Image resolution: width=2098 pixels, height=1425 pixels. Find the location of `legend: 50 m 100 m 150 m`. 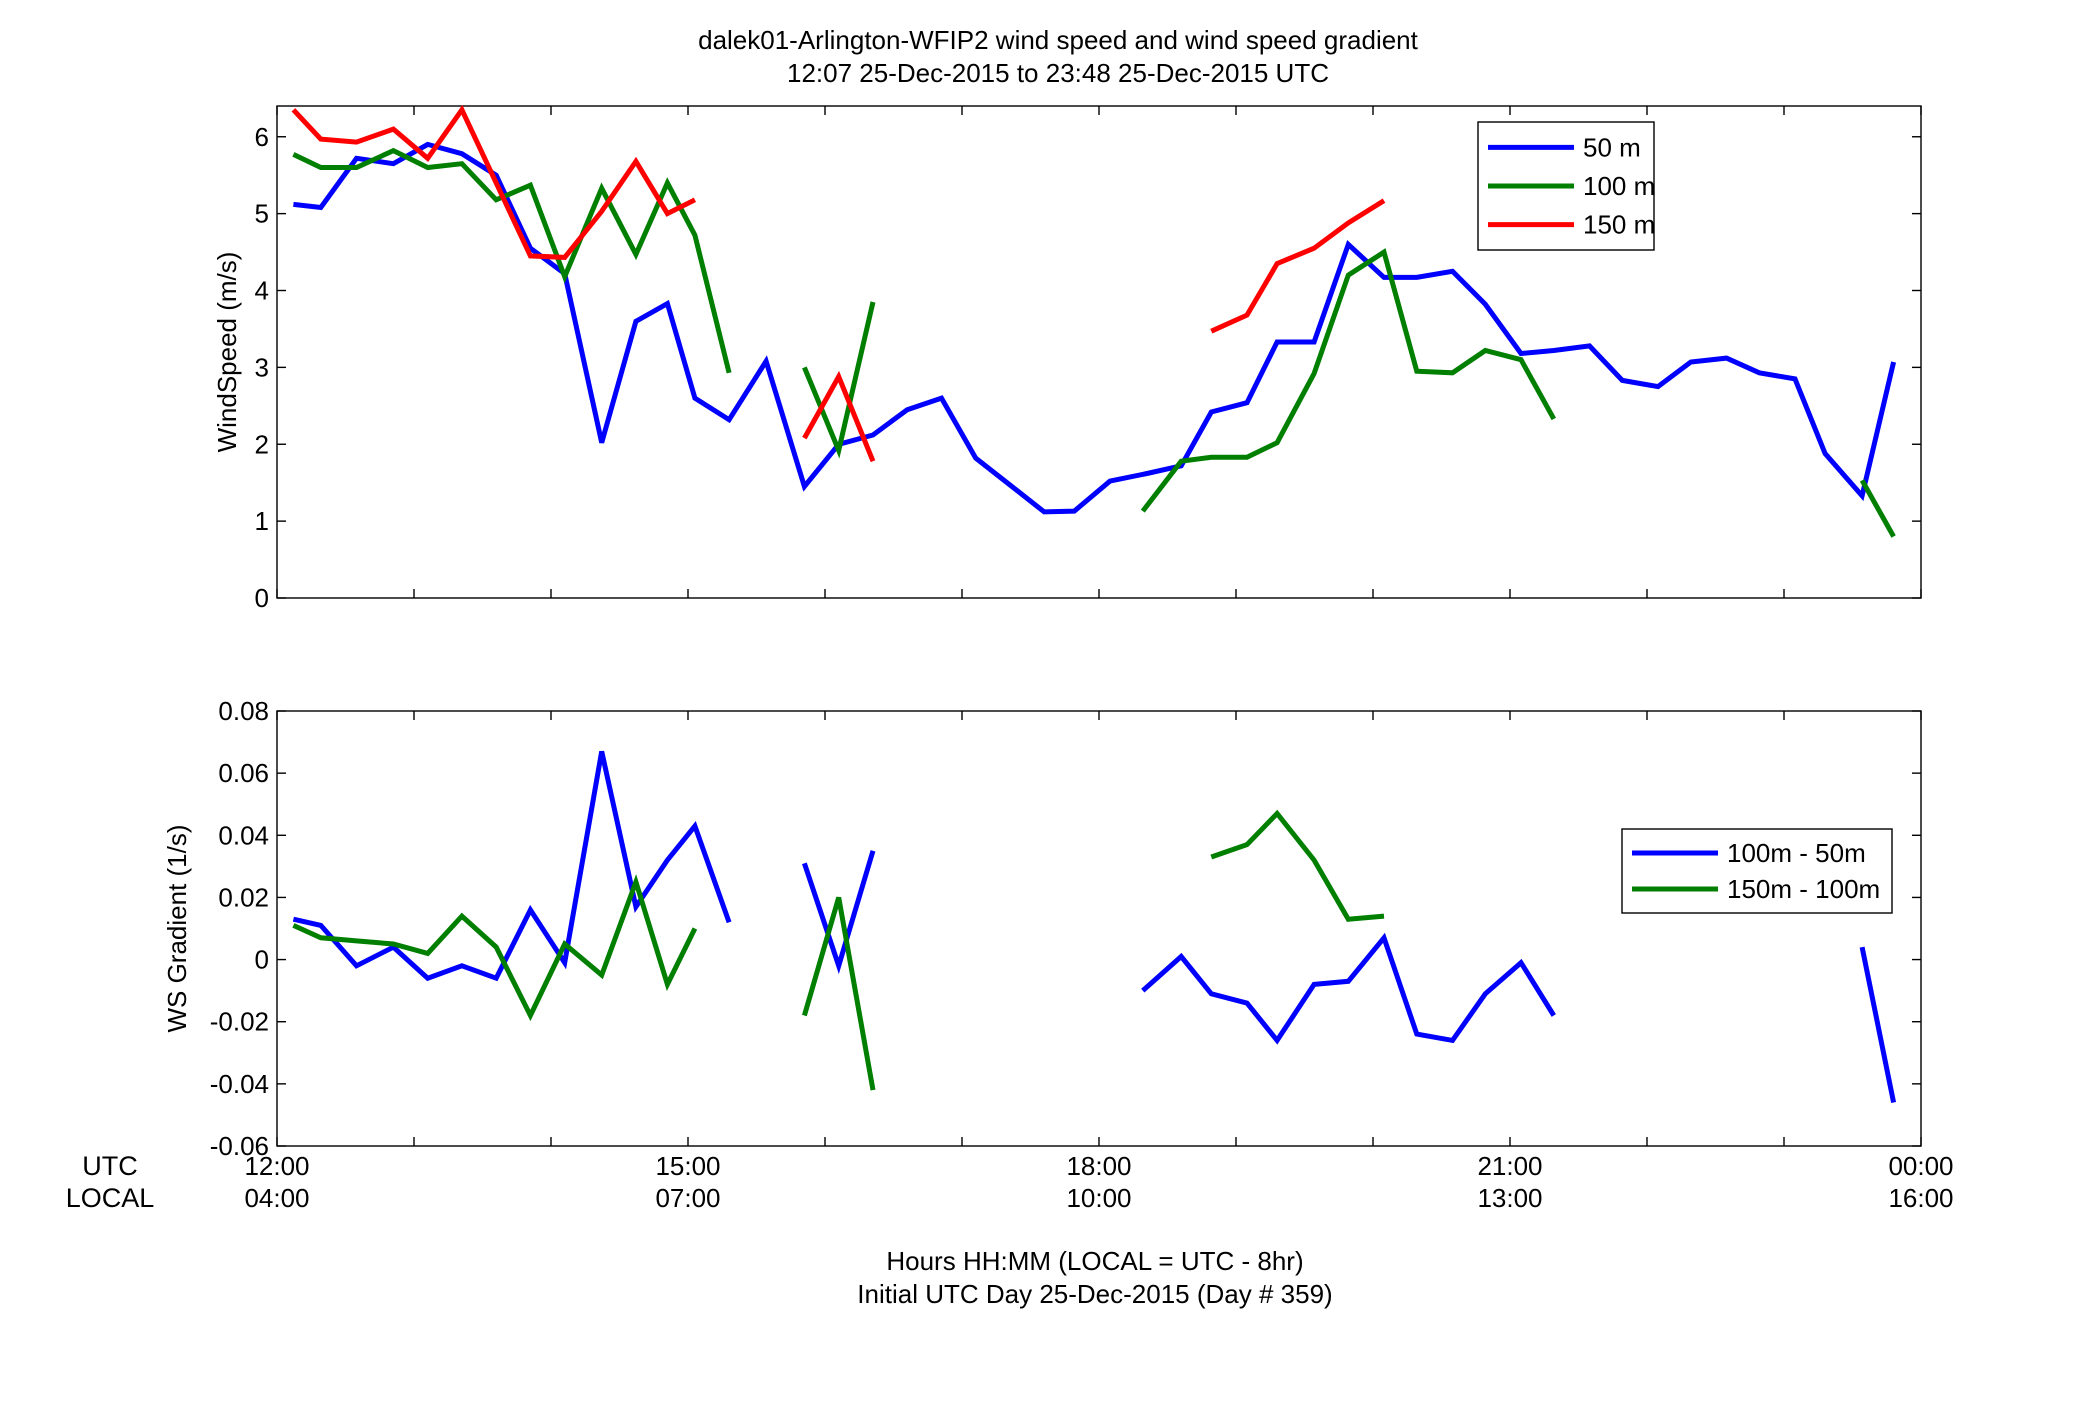

legend: 50 m 100 m 150 m is located at coordinates (1566, 186).